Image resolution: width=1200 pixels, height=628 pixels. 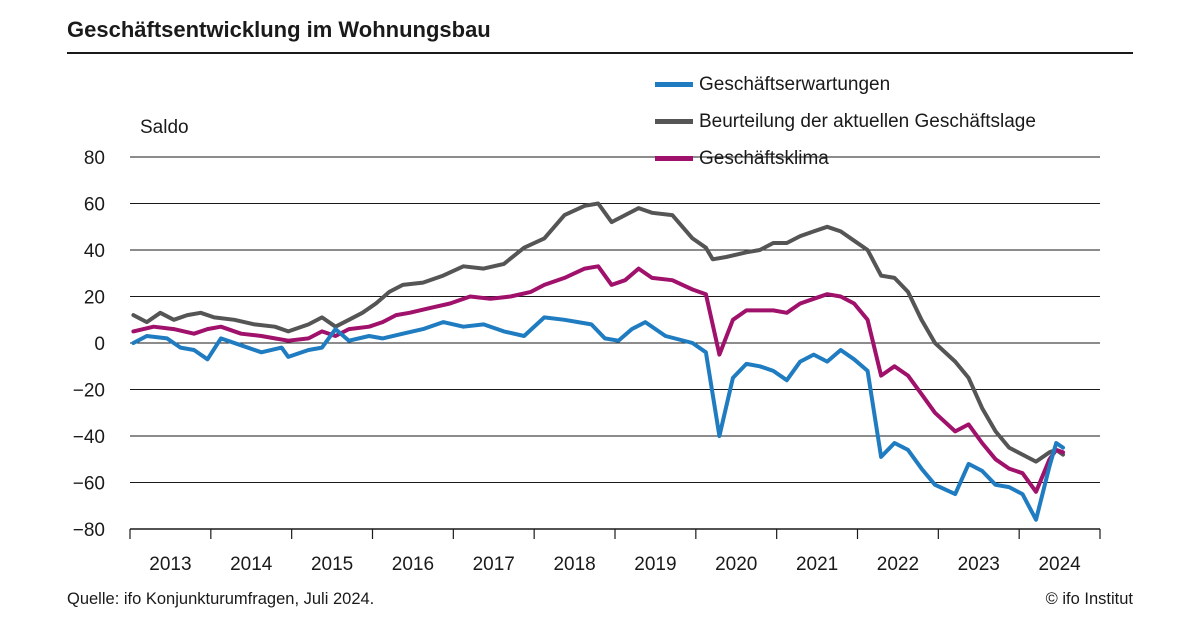 What do you see at coordinates (600, 53) in the screenshot?
I see `title-divider` at bounding box center [600, 53].